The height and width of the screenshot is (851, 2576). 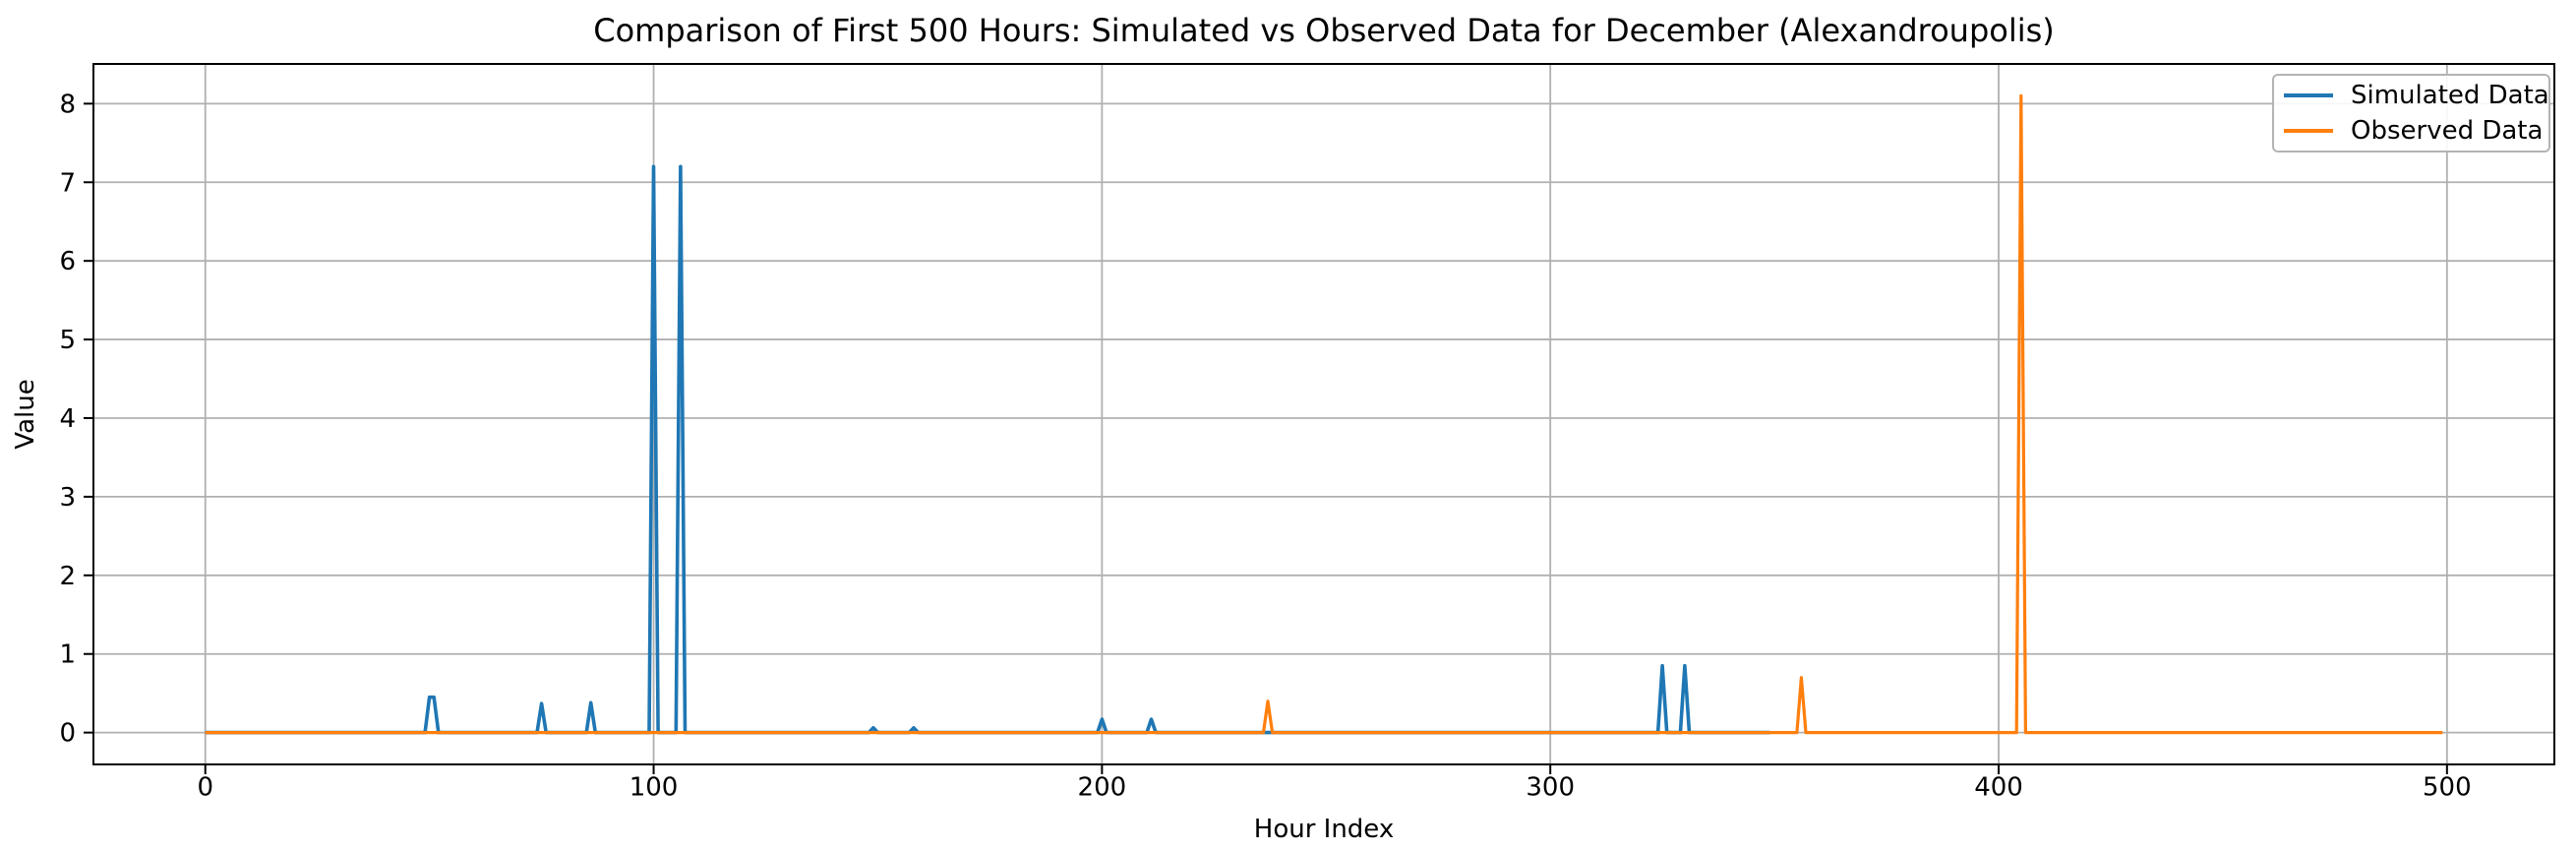 What do you see at coordinates (654, 787) in the screenshot?
I see `x-tick-label: 100` at bounding box center [654, 787].